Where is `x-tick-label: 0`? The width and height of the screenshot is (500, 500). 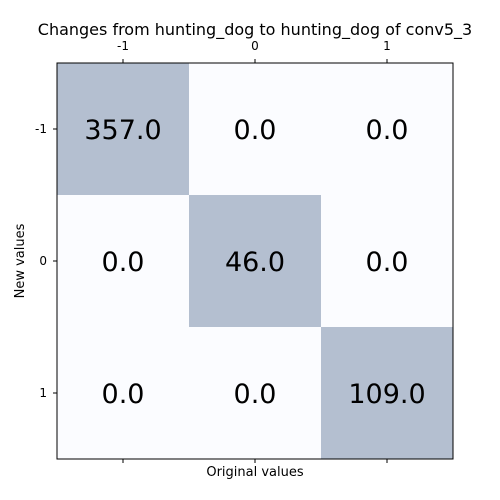
x-tick-label: 0 is located at coordinates (255, 46).